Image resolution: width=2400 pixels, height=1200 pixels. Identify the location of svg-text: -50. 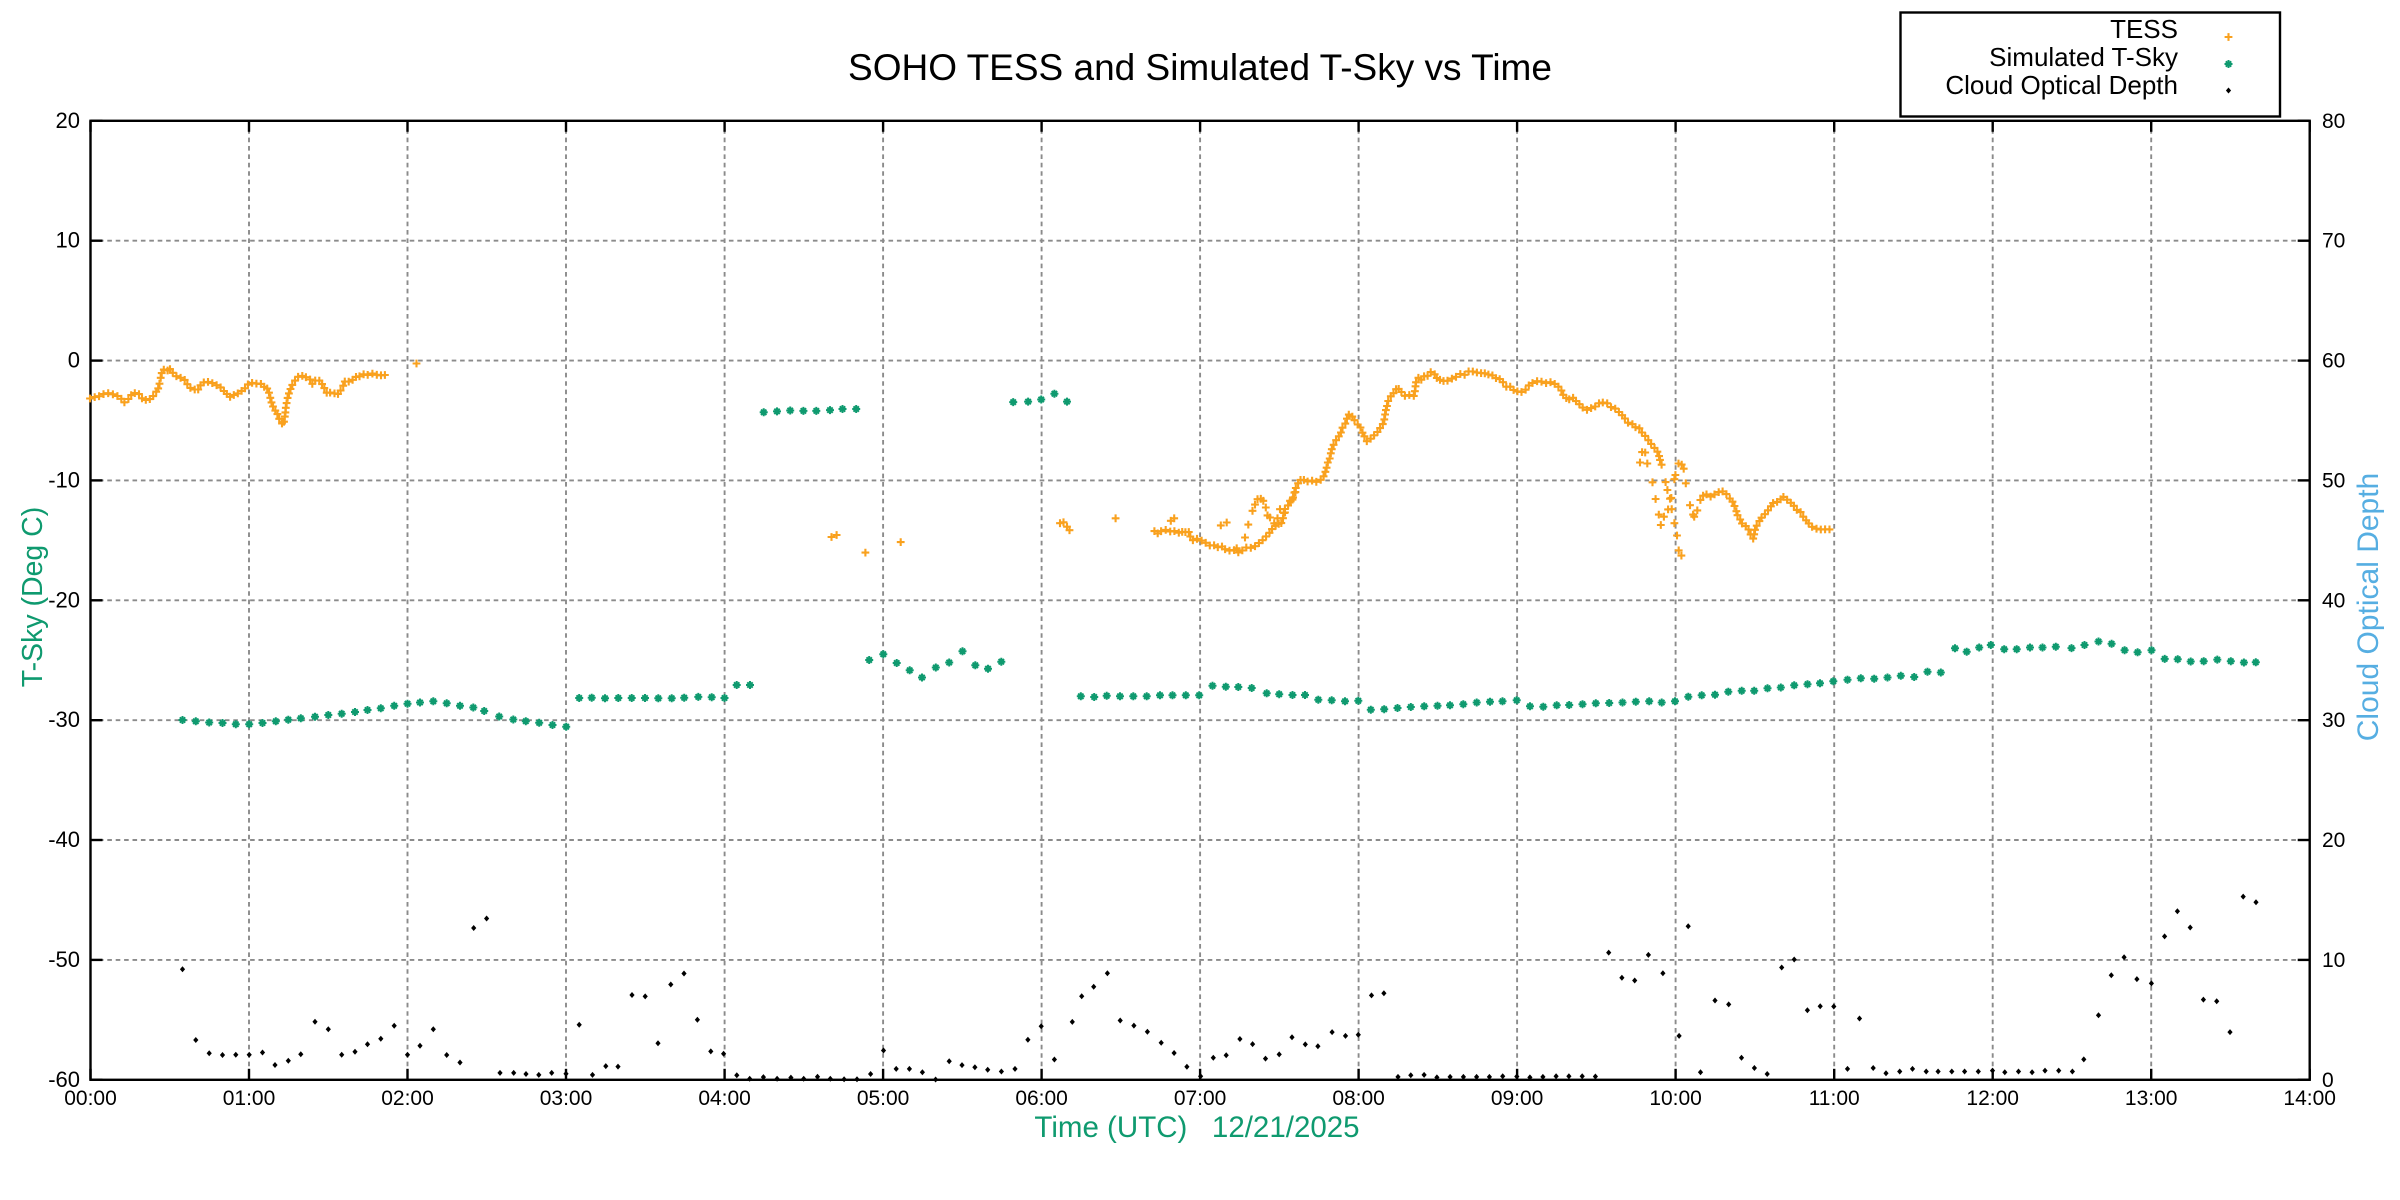
(64, 959).